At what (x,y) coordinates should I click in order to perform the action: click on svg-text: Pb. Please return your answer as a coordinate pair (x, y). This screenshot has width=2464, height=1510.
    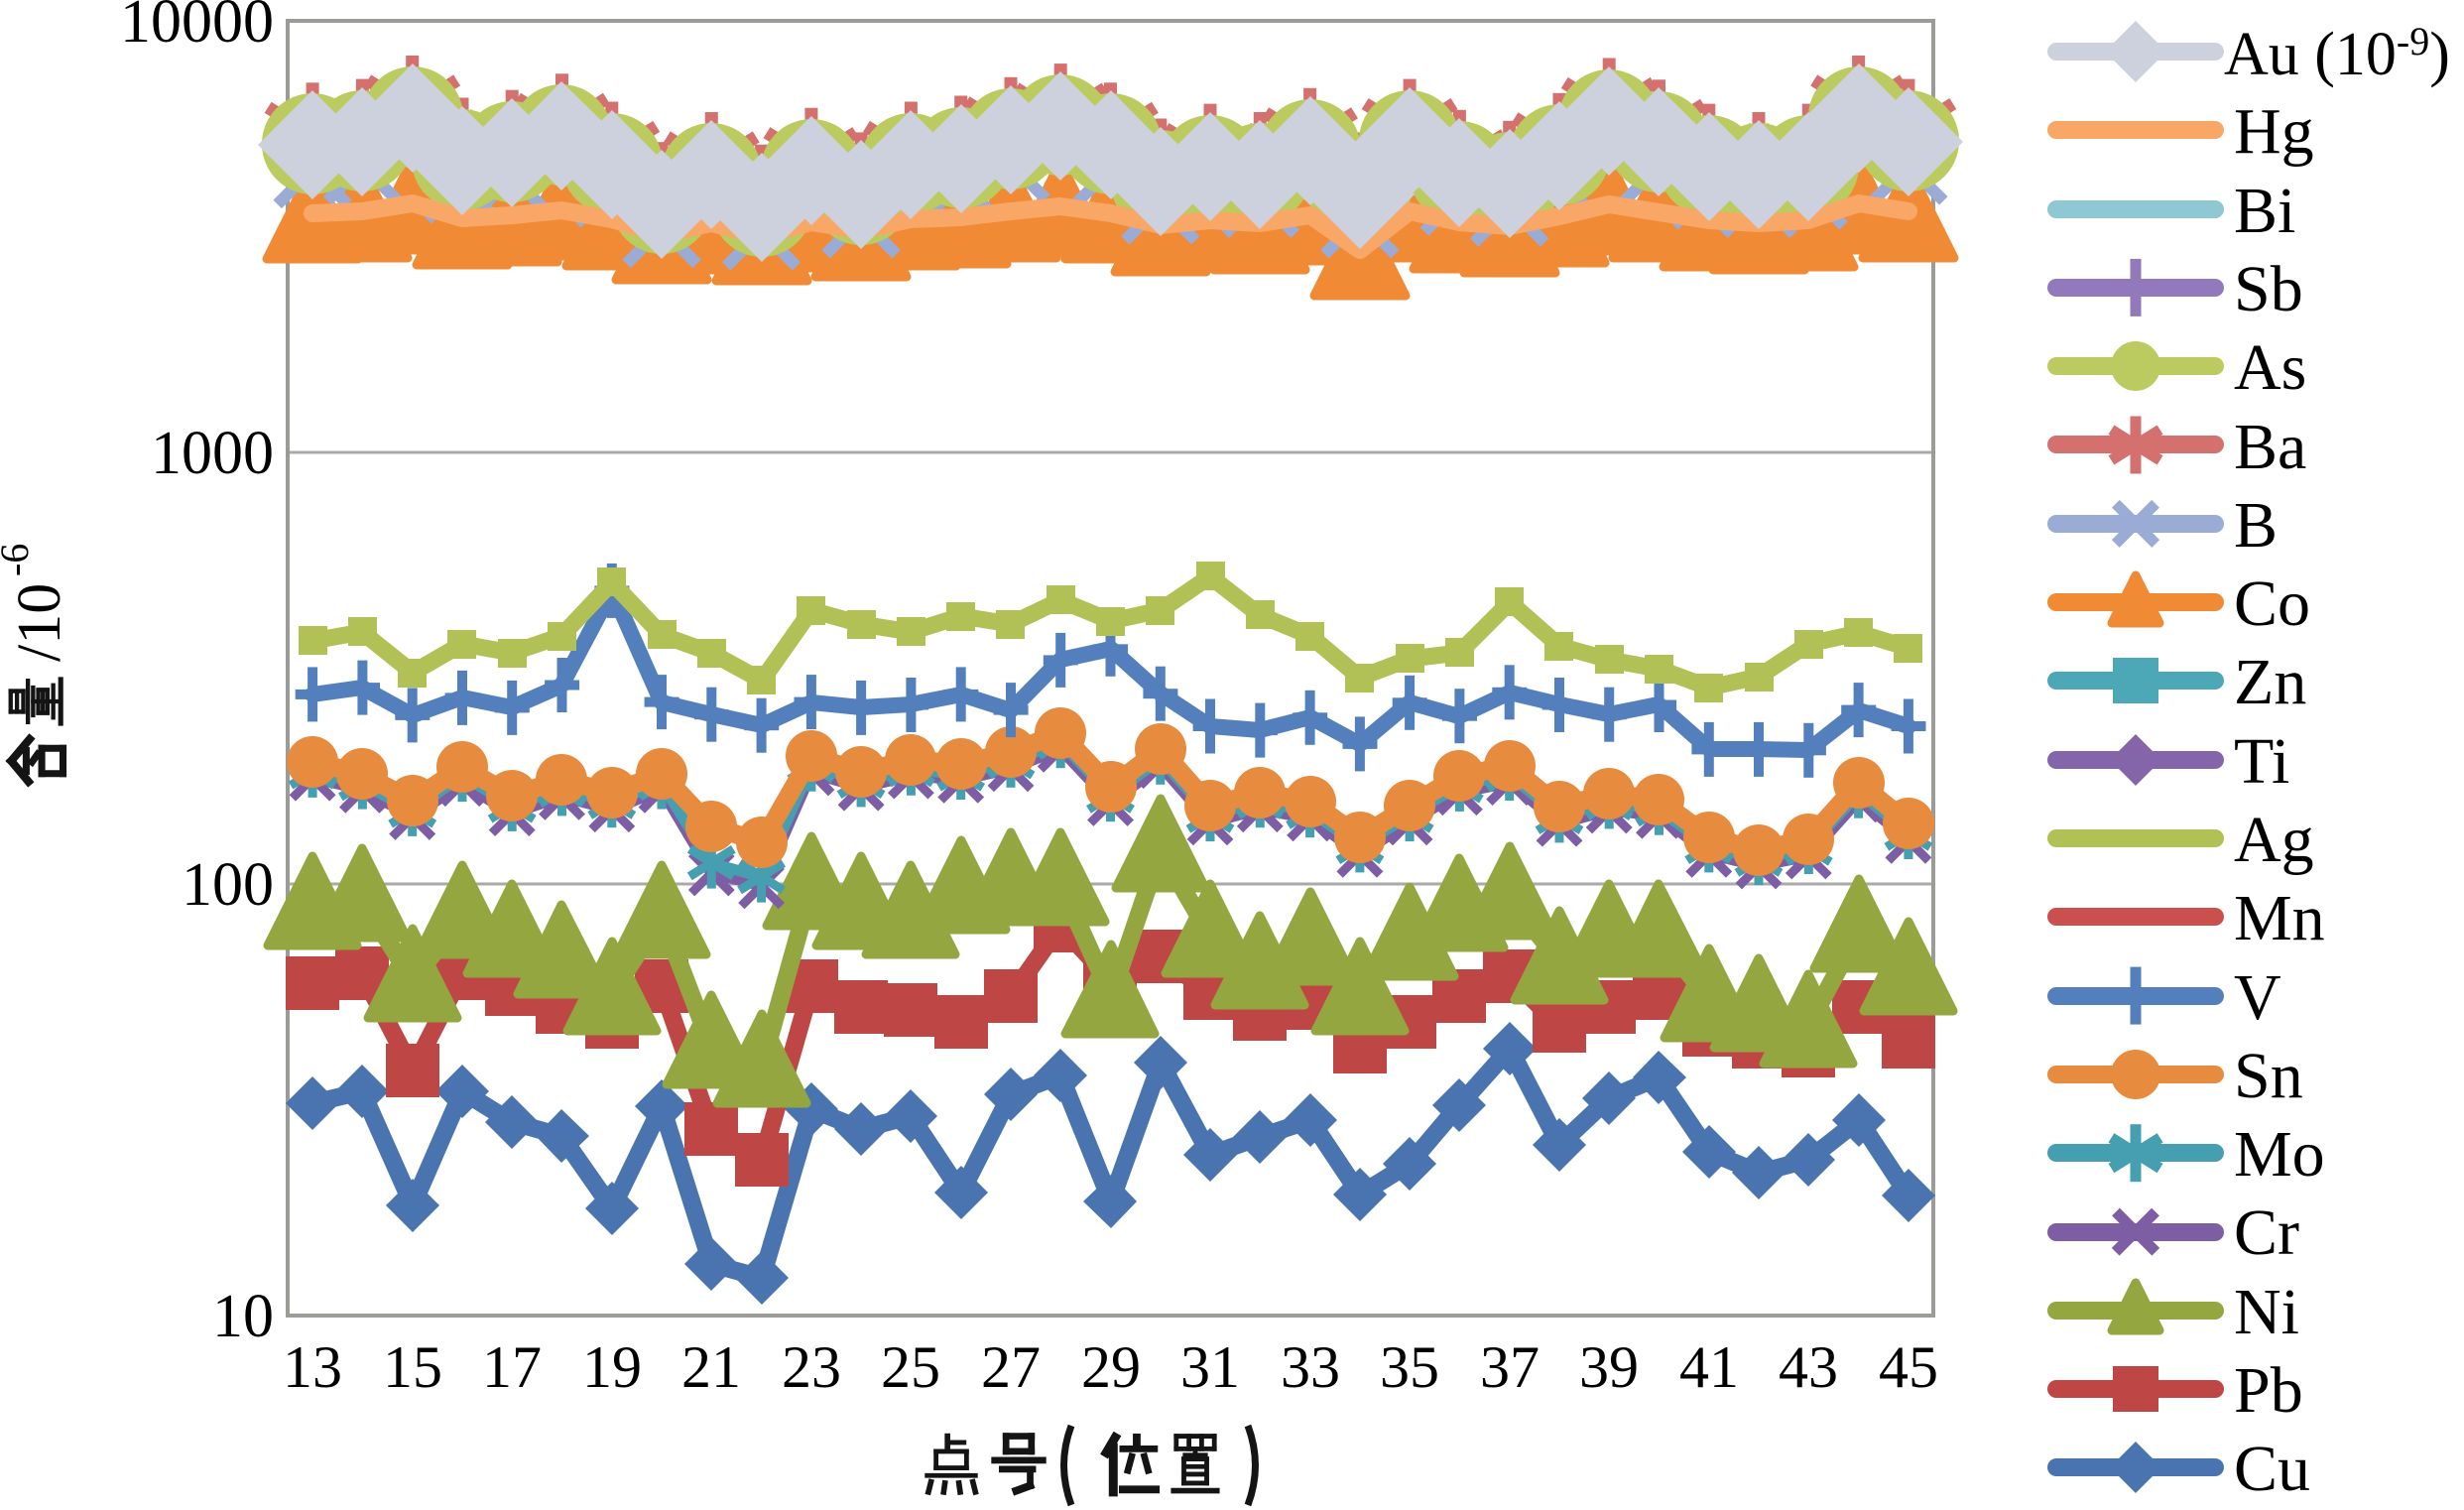
    Looking at the image, I should click on (2268, 1390).